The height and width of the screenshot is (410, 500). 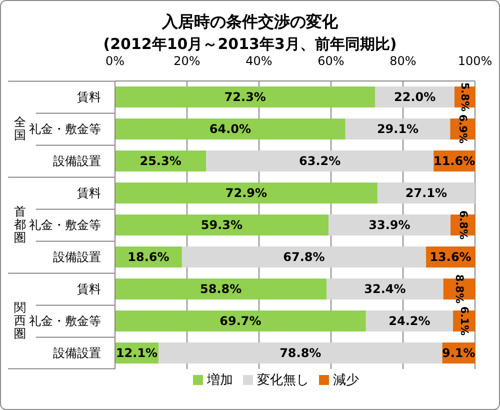 I want to click on data-label: 13.6%, so click(x=451, y=257).